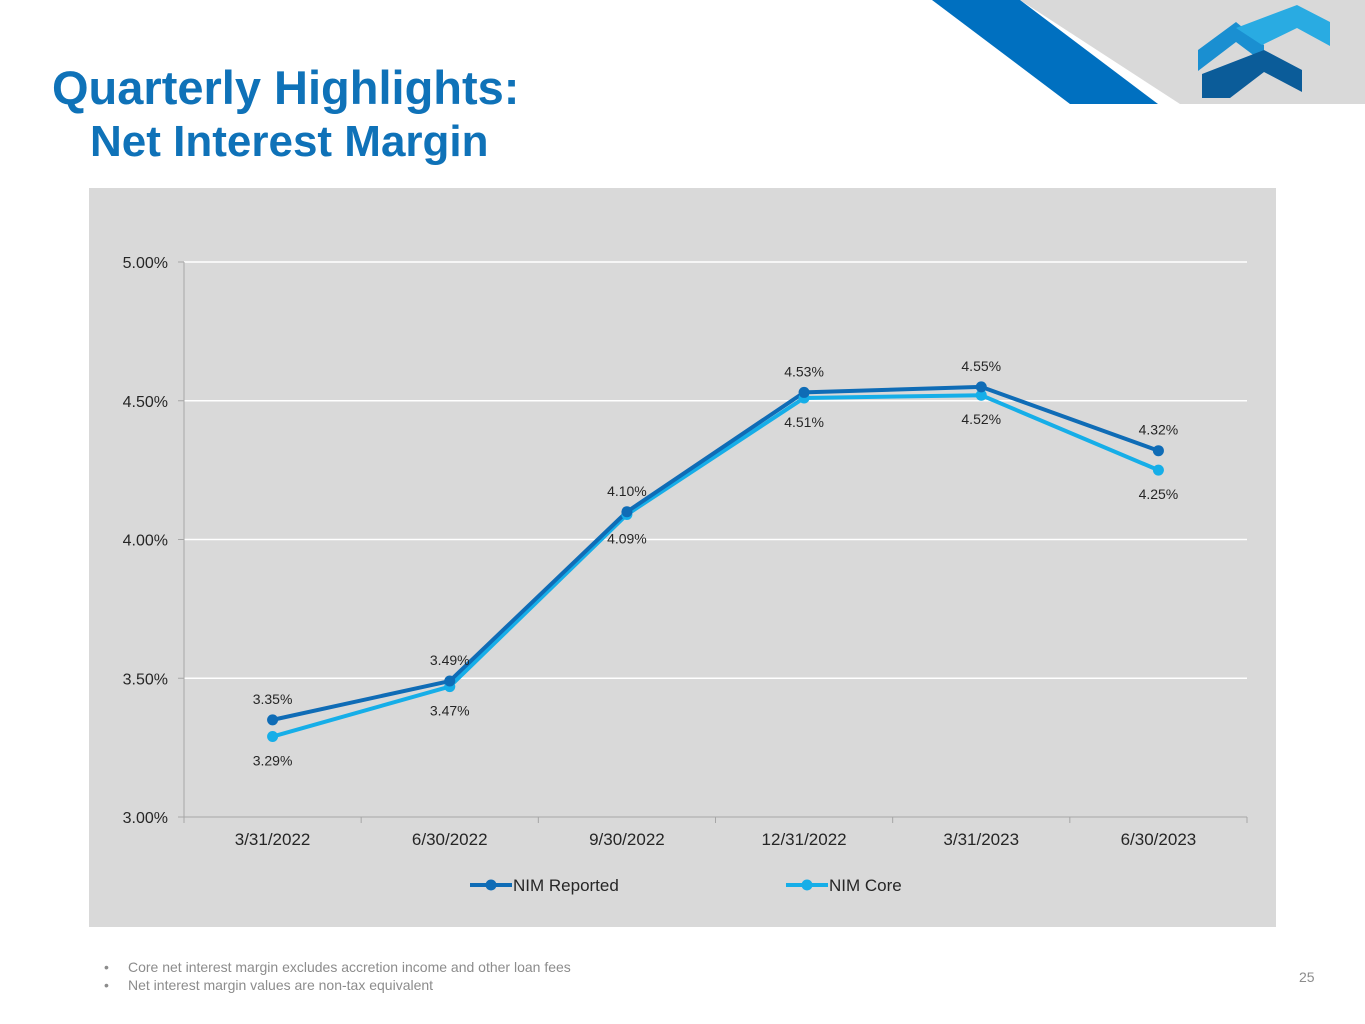 Image resolution: width=1365 pixels, height=1024 pixels. What do you see at coordinates (1159, 494) in the screenshot?
I see `data-label: 4.25%` at bounding box center [1159, 494].